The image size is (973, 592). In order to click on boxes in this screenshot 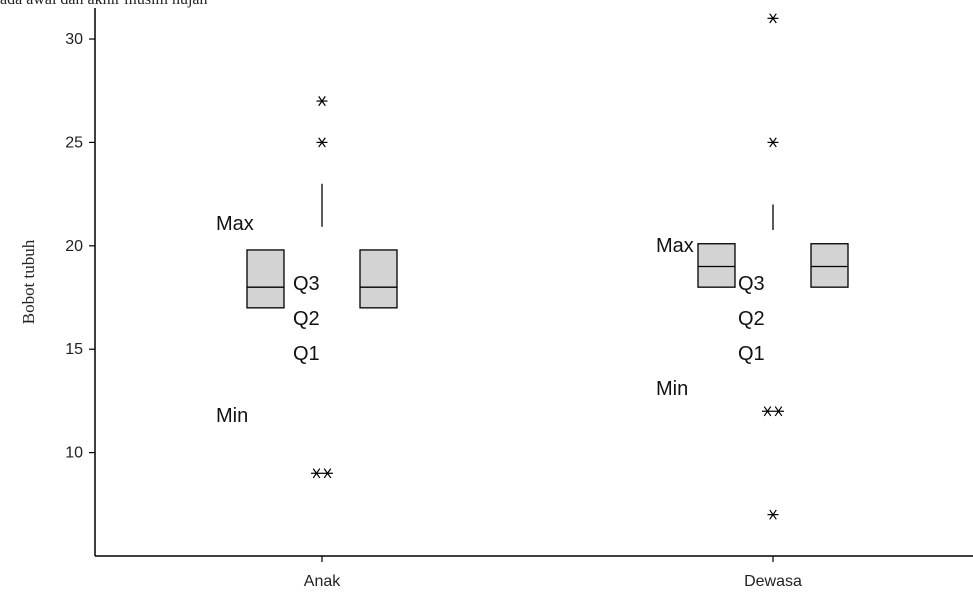, I will do `click(547, 246)`.